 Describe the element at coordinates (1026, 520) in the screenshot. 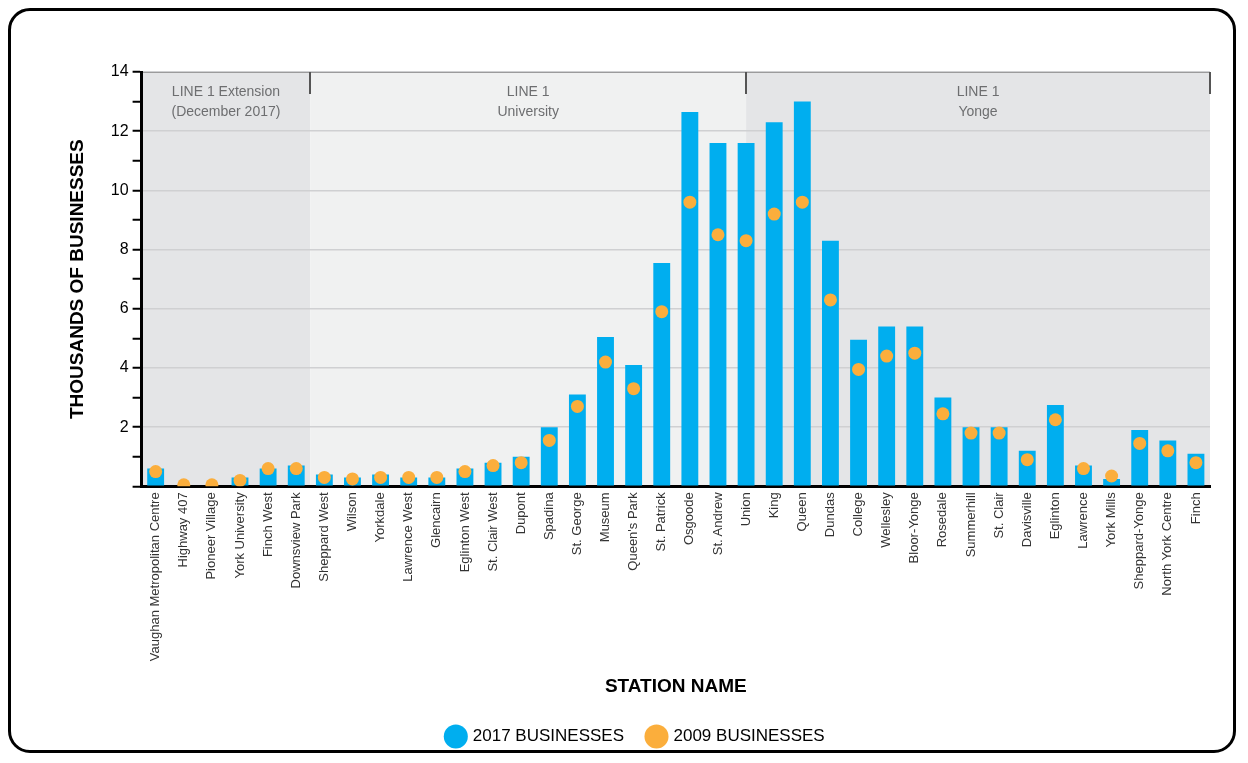

I see `x-tick-label: Davisville` at that location.